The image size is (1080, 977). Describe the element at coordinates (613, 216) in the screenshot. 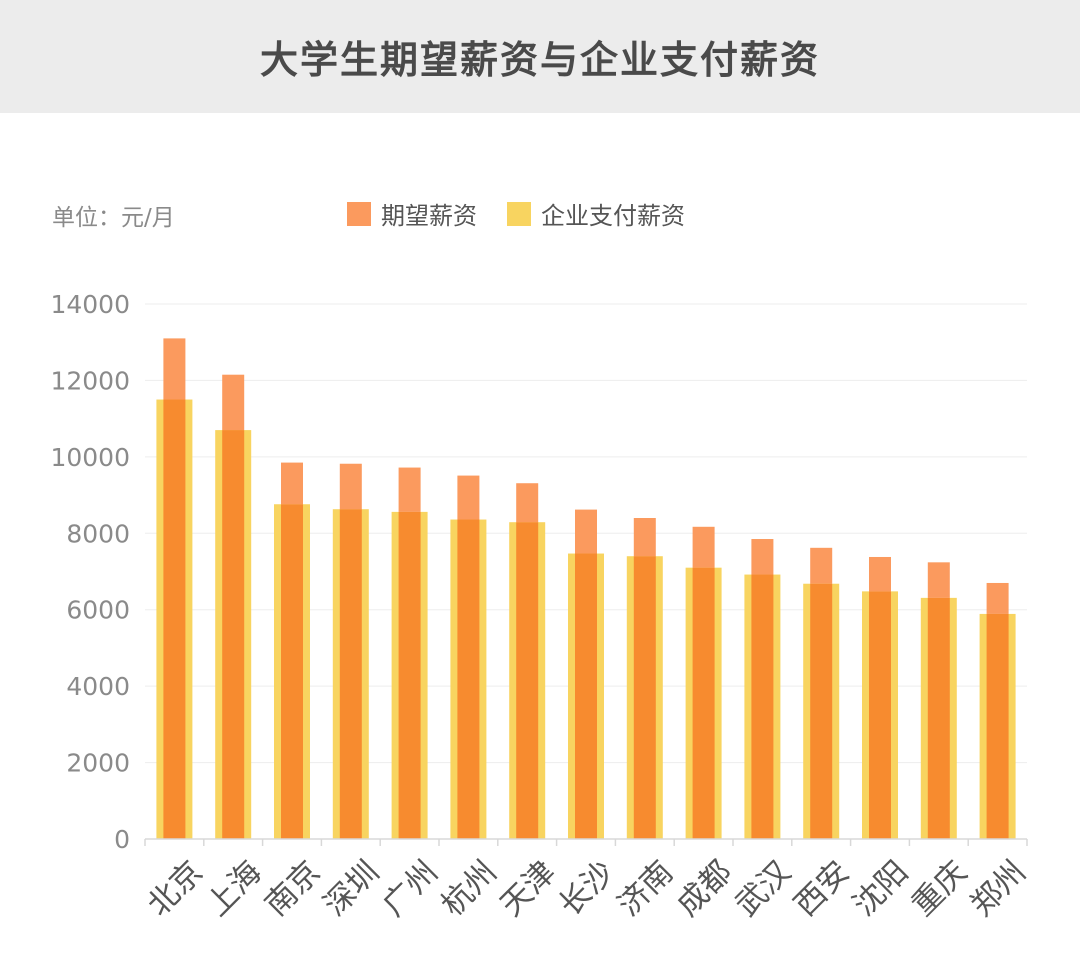

I see `legend-label-paid: 企业支付薪资` at that location.